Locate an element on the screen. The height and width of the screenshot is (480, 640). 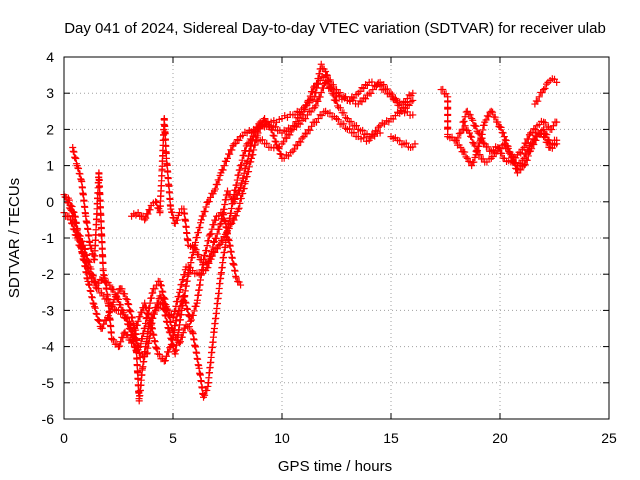
y-tick-label: 1 is located at coordinates (50, 166).